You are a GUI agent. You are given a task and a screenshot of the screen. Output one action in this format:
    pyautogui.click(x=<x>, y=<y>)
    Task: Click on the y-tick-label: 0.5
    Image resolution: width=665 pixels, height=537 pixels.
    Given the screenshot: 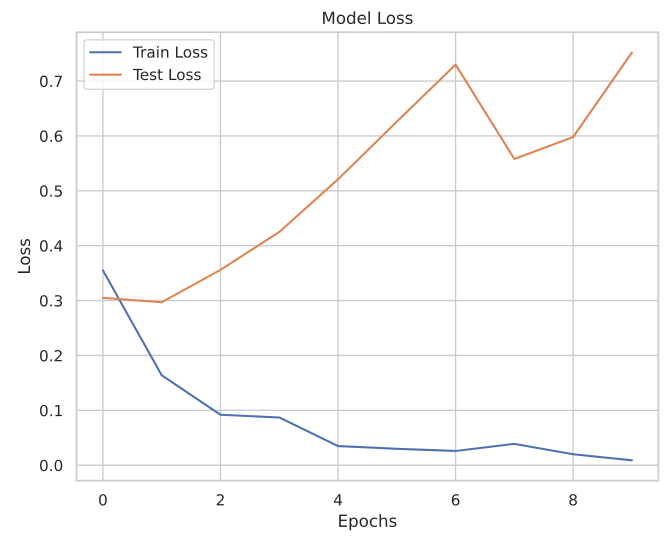 What is the action you would take?
    pyautogui.click(x=51, y=191)
    